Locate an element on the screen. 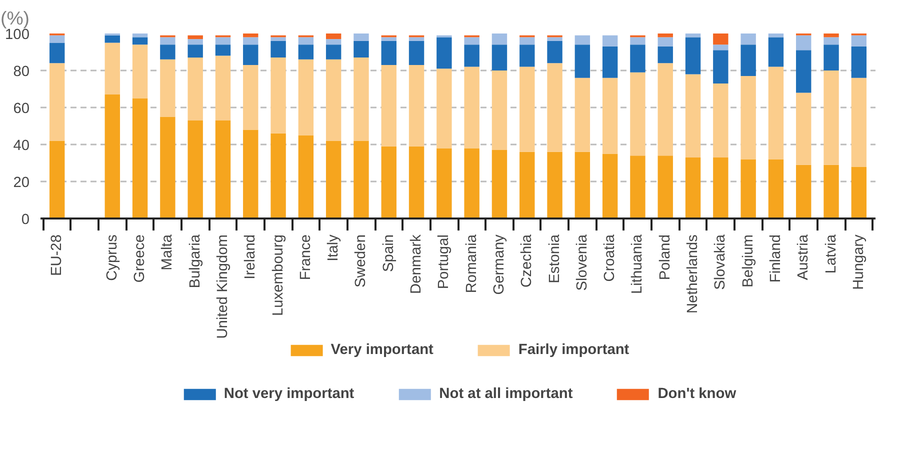 Image resolution: width=905 pixels, height=457 pixels. x-tick-label: Hungary is located at coordinates (858, 262).